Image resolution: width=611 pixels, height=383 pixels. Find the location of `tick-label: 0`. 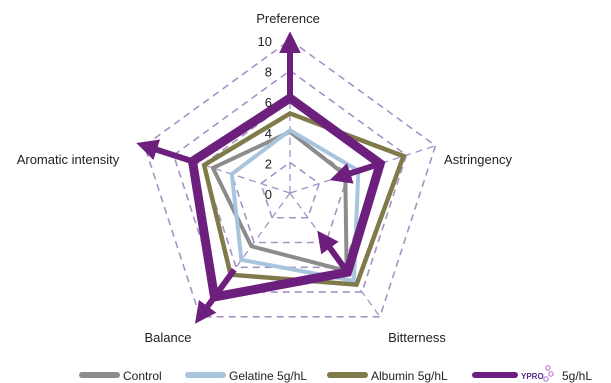

tick-label: 0 is located at coordinates (268, 194).